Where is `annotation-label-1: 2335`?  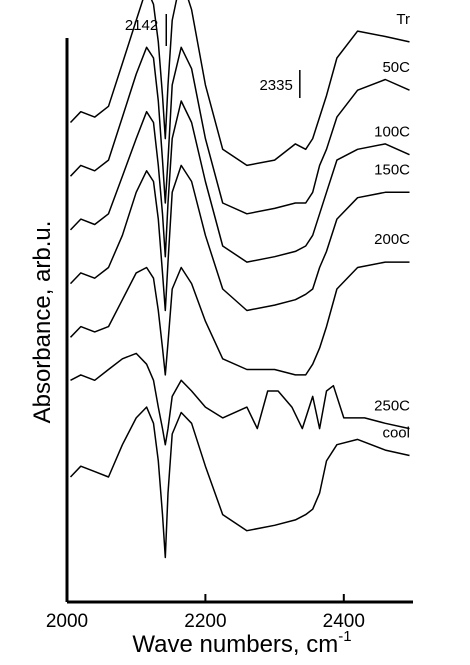 annotation-label-1: 2335 is located at coordinates (275, 85).